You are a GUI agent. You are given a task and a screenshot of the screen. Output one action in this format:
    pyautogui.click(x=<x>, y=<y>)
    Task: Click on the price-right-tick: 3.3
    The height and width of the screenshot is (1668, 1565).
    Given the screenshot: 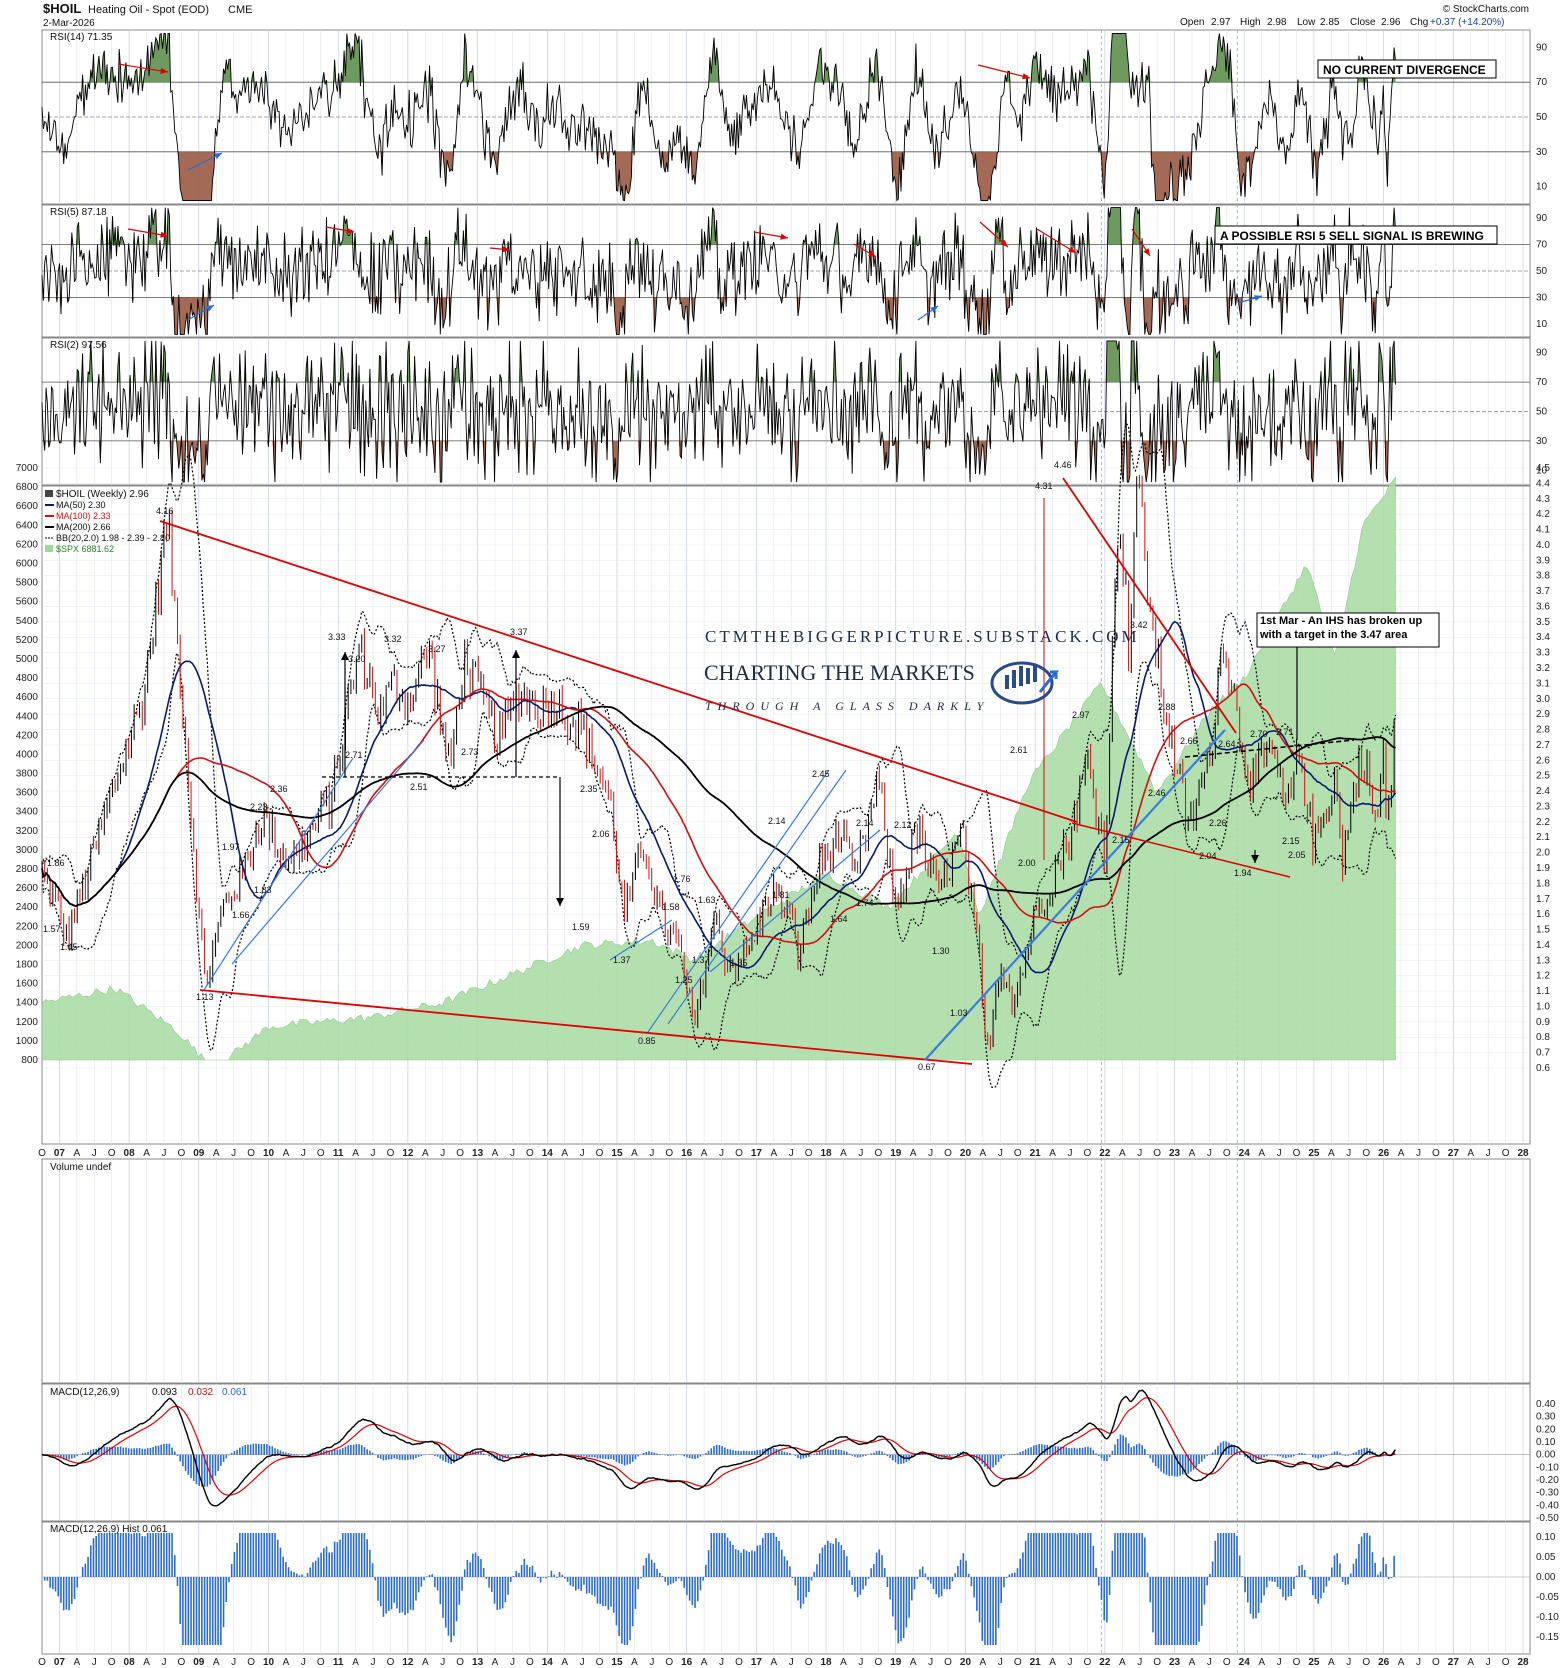 What is the action you would take?
    pyautogui.click(x=1543, y=653)
    